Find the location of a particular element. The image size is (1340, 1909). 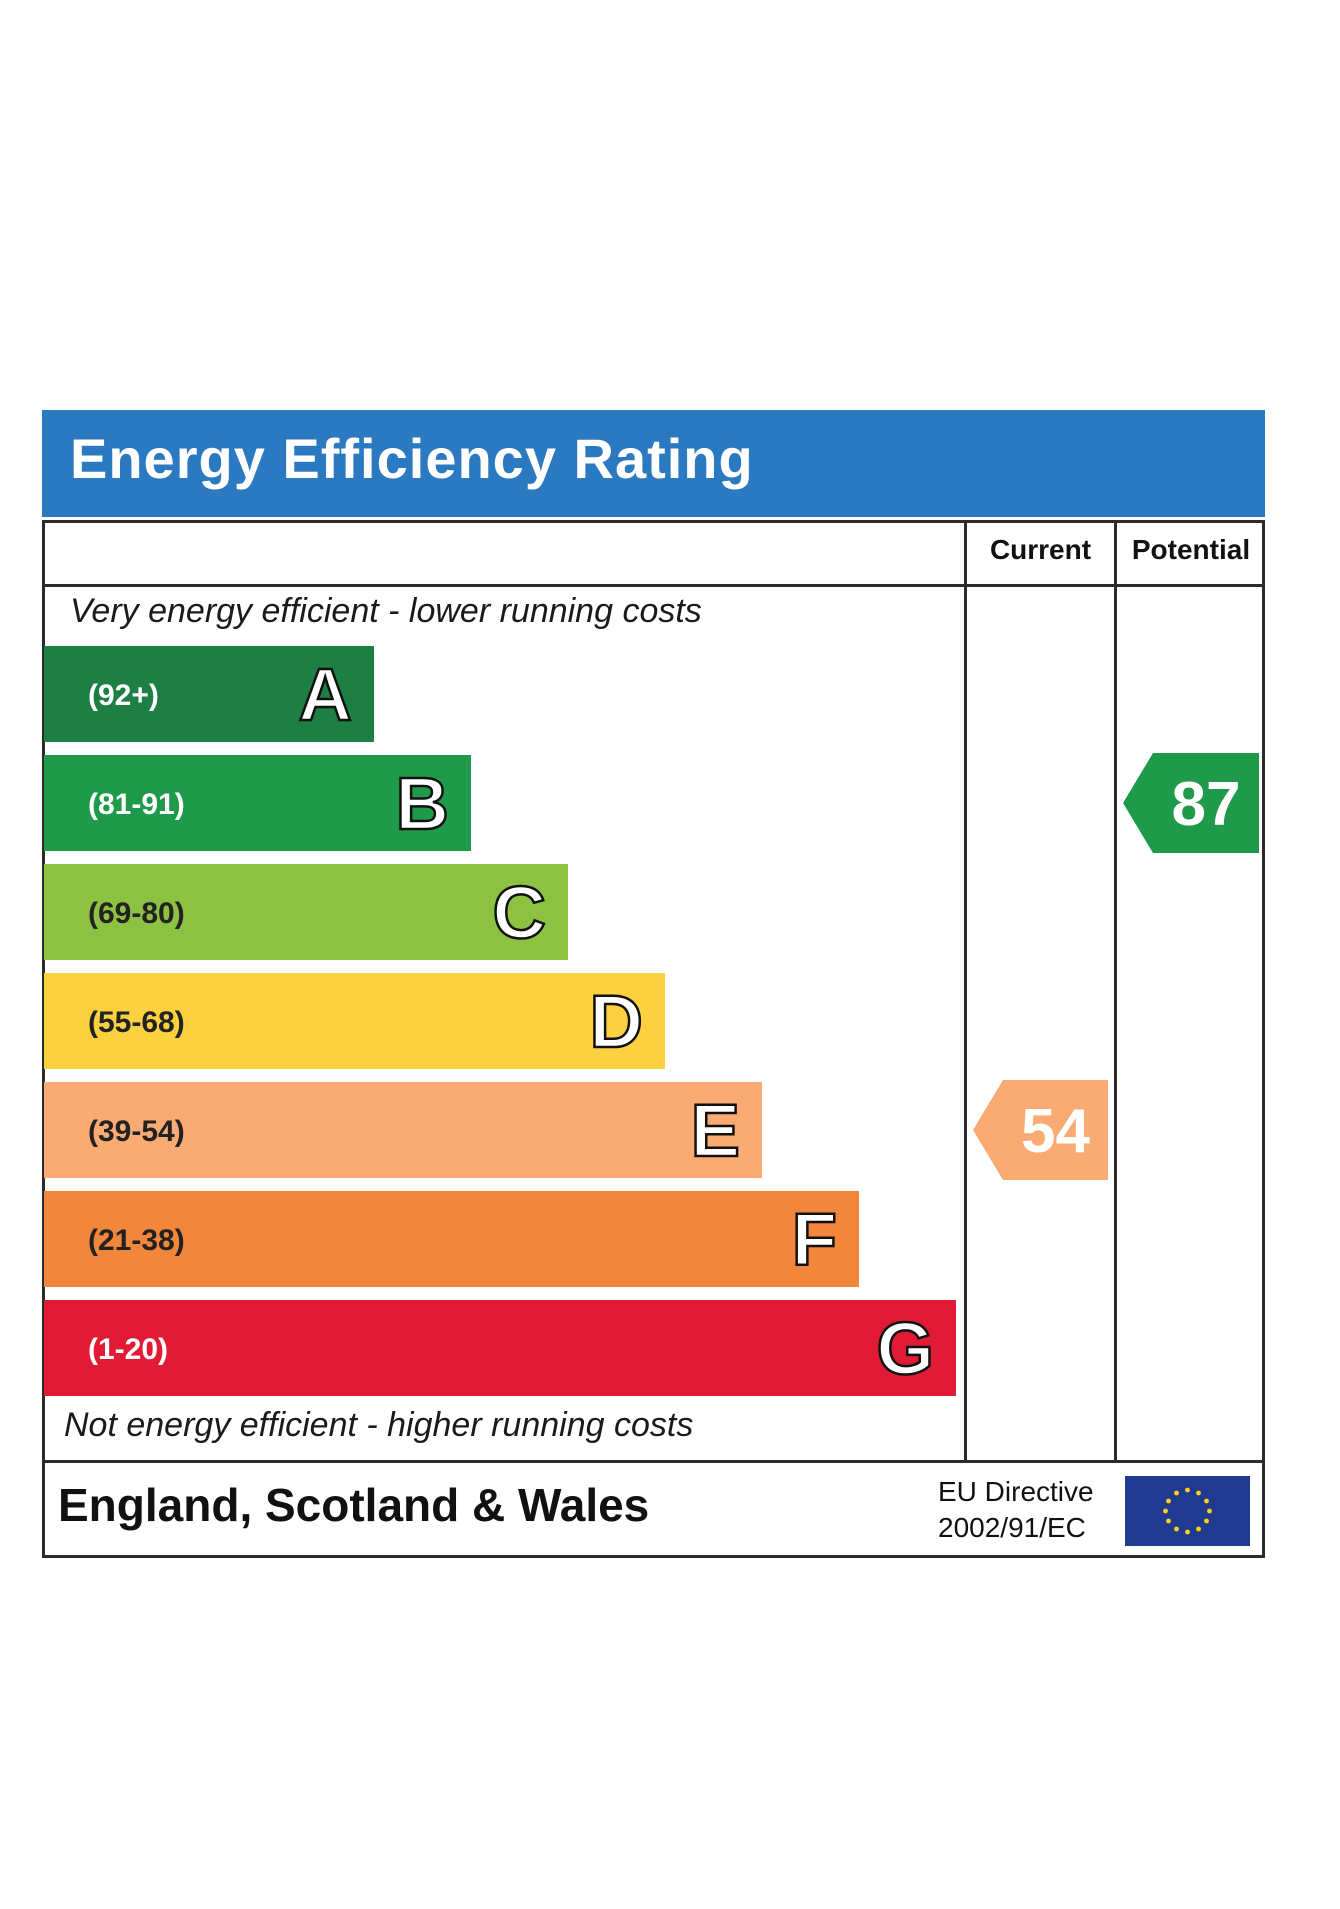

band-f-range: (21-38) is located at coordinates (136, 1240).